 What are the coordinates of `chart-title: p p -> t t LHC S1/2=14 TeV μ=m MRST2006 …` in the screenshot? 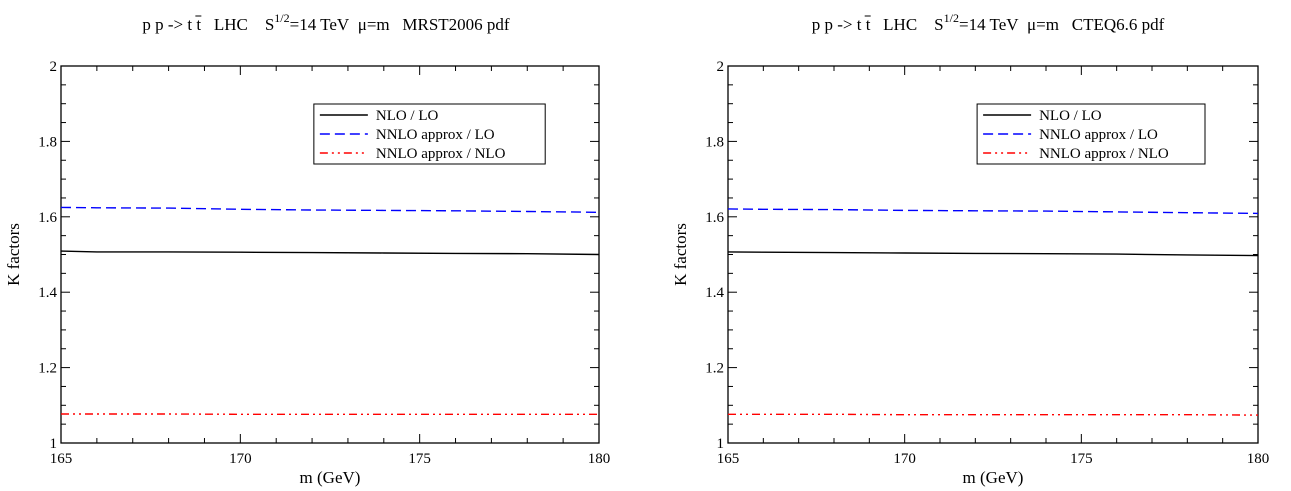 It's located at (326, 22).